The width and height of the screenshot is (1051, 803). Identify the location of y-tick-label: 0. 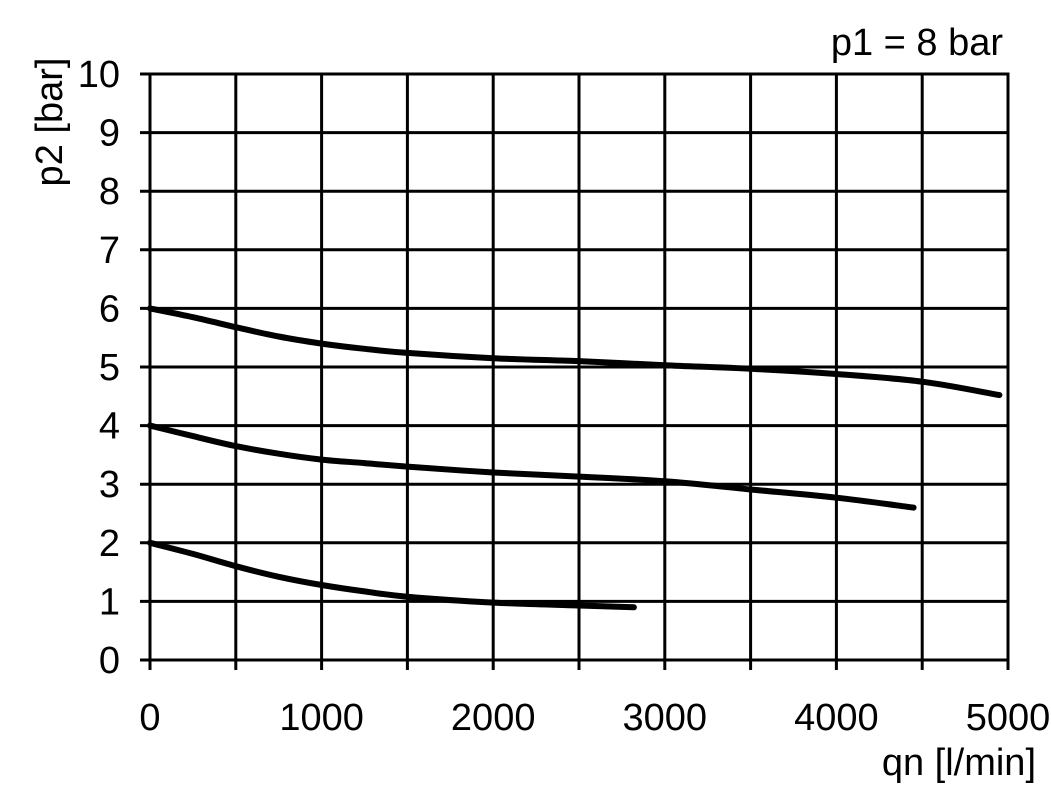
(109, 661).